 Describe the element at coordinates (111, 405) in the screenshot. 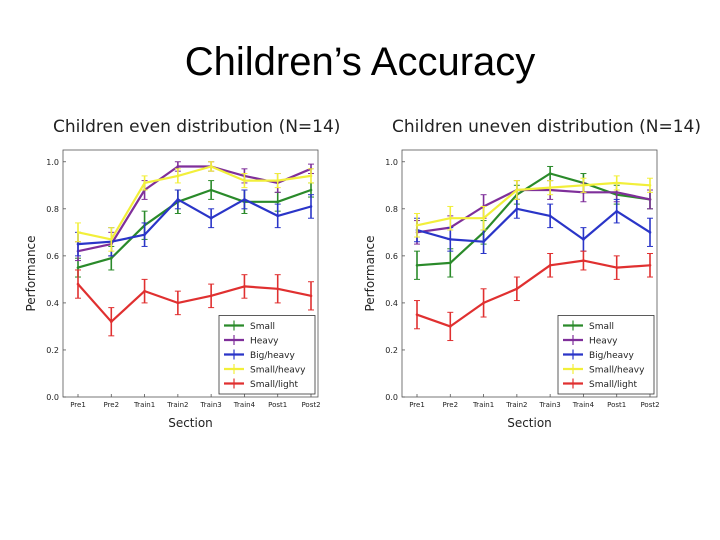

I see `x-tick-label: Pre2` at that location.